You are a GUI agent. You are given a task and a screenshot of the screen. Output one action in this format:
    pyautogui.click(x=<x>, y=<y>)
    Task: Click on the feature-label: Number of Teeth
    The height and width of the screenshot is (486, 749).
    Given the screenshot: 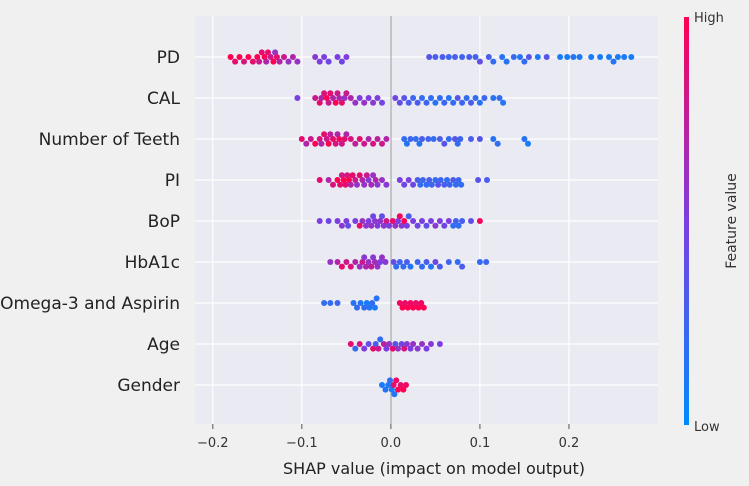 What is the action you would take?
    pyautogui.click(x=109, y=140)
    